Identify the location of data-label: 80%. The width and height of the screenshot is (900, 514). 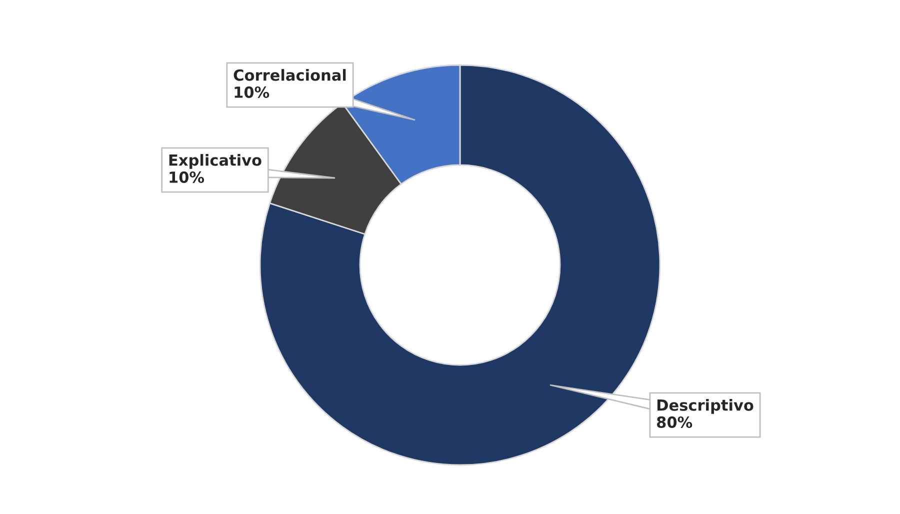
(674, 422).